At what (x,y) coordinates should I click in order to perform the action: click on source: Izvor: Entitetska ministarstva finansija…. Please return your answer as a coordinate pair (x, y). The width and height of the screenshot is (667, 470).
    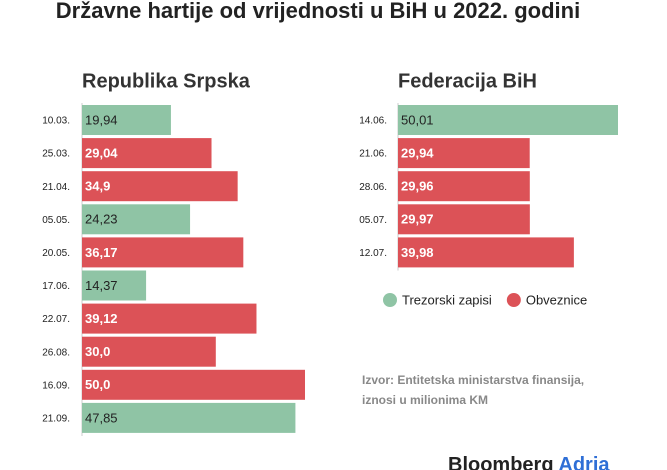
    Looking at the image, I should click on (473, 380).